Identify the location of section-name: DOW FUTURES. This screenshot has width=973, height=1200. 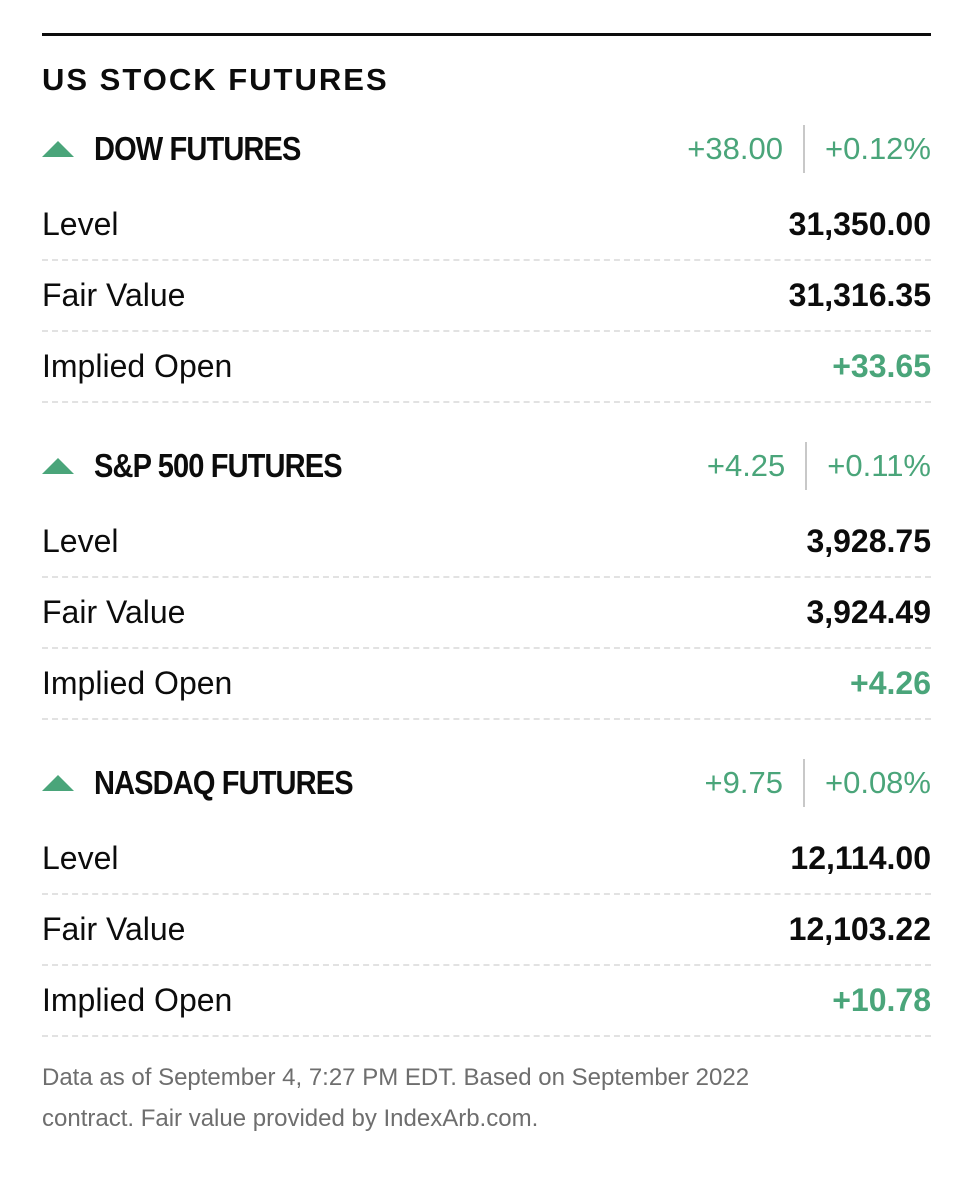
(197, 148).